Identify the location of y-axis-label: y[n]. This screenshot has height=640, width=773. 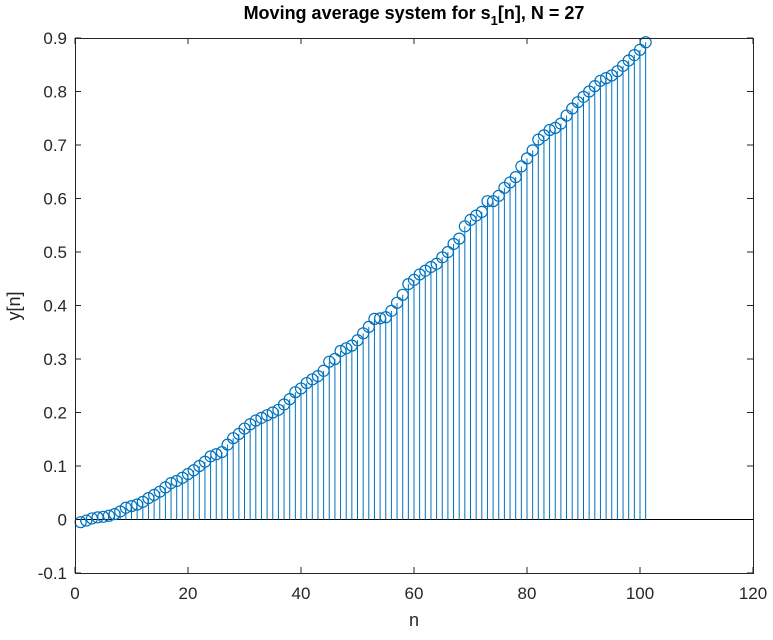
(14, 305).